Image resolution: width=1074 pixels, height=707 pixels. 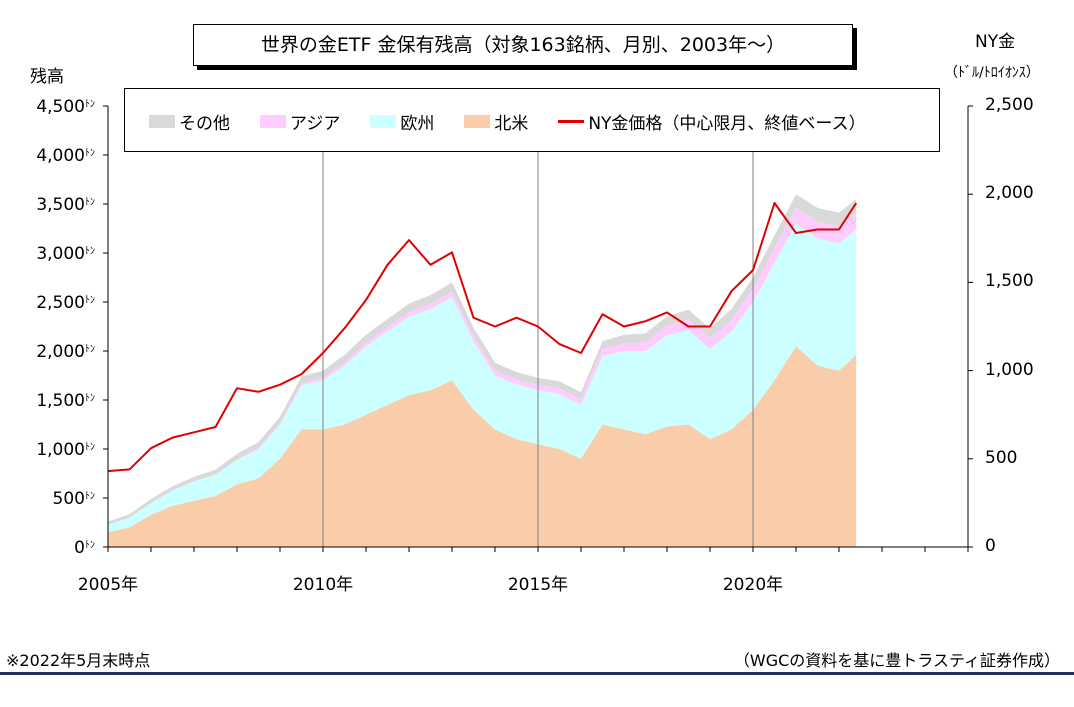 What do you see at coordinates (68, 499) in the screenshot?
I see `left-tick-value: 500` at bounding box center [68, 499].